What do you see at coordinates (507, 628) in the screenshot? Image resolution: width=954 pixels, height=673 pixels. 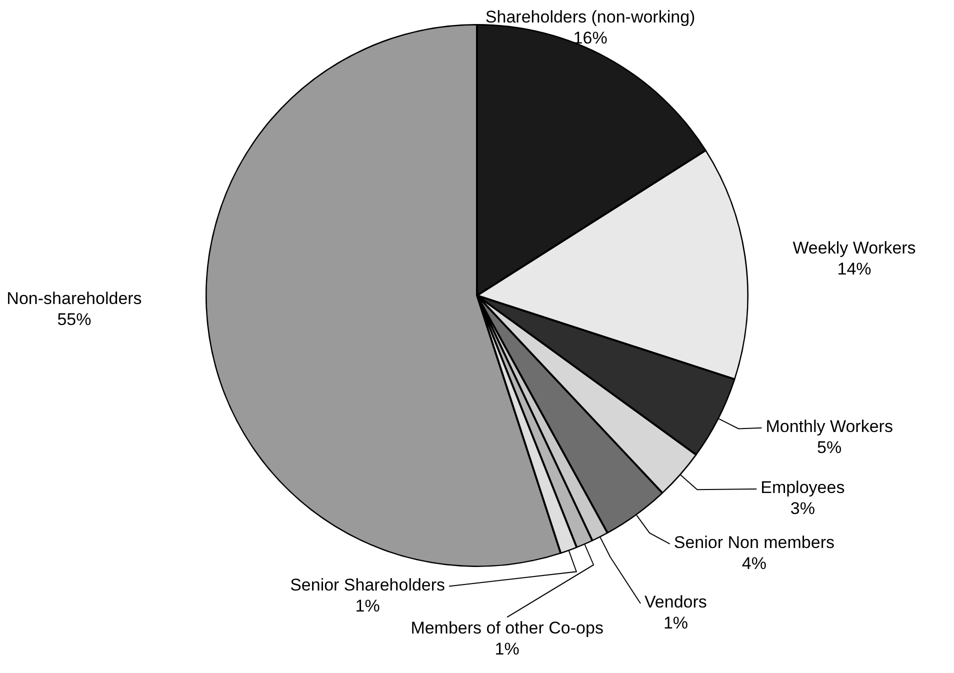 I see `slice-label: Members of other Co-ops` at bounding box center [507, 628].